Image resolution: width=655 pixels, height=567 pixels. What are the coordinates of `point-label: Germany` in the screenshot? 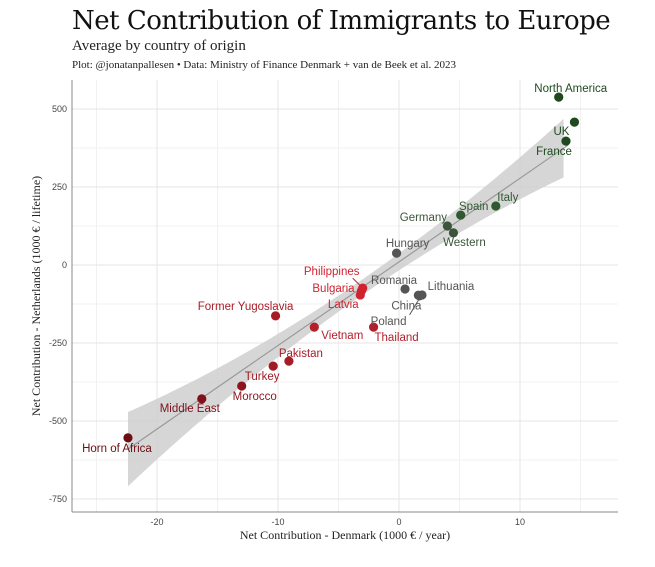 It's located at (424, 218).